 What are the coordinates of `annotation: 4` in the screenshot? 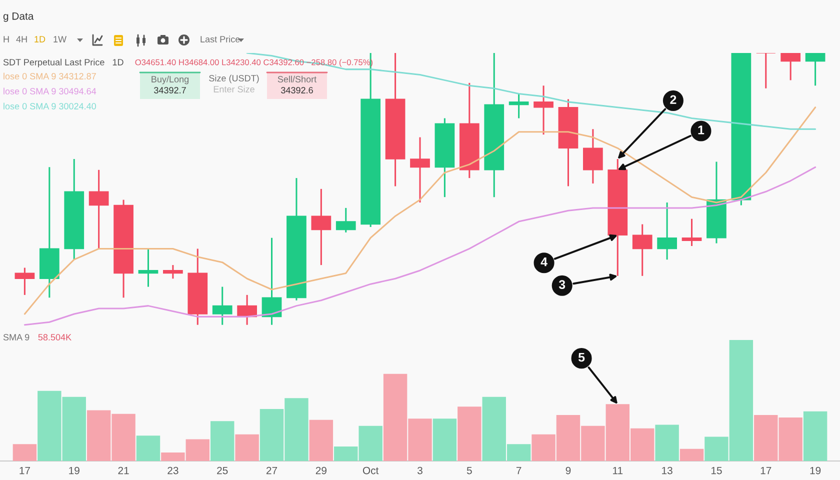 It's located at (544, 262).